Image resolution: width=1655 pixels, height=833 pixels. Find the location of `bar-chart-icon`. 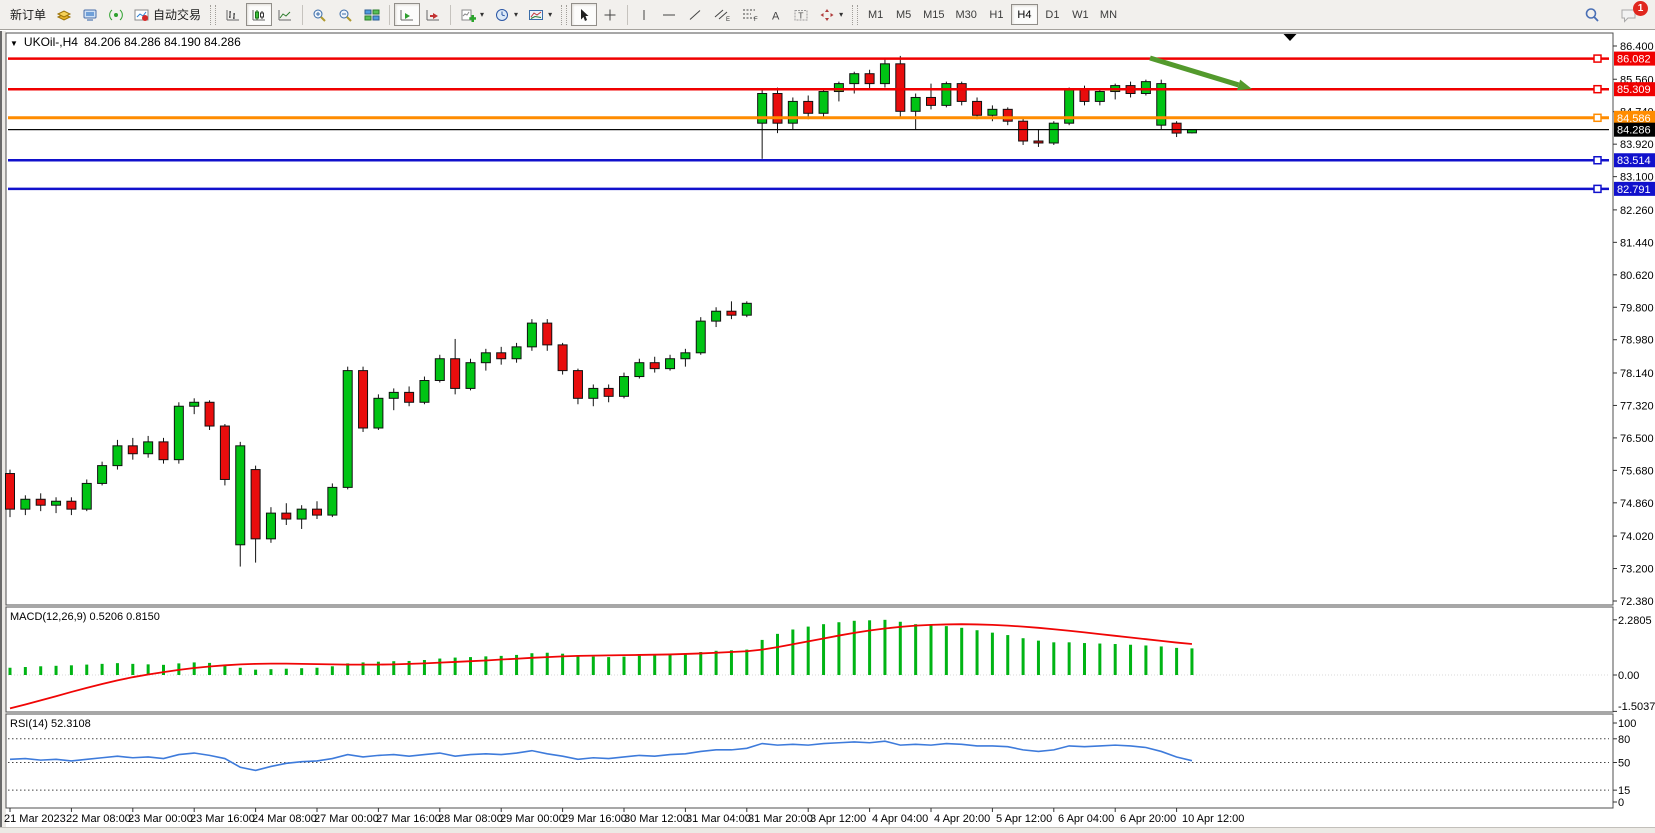

bar-chart-icon is located at coordinates (233, 15).